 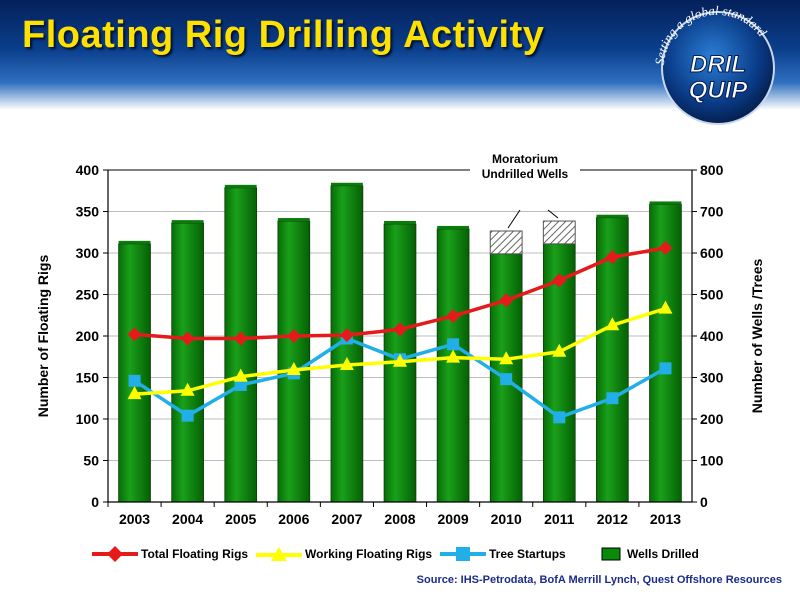 I want to click on y-tick-label: 350, so click(x=88, y=212).